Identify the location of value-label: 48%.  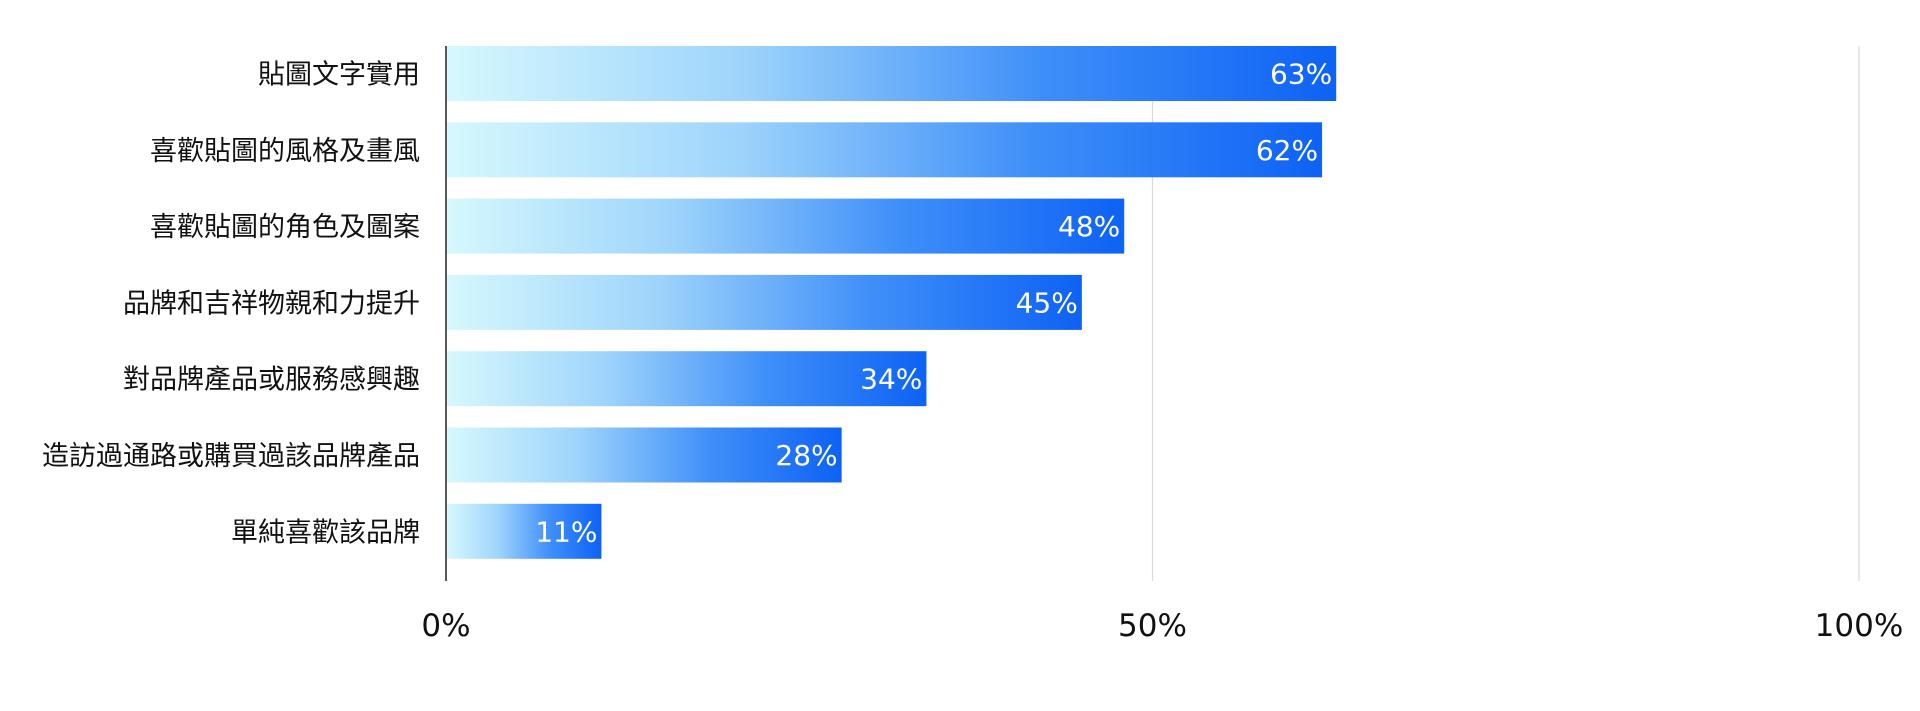
(1089, 226).